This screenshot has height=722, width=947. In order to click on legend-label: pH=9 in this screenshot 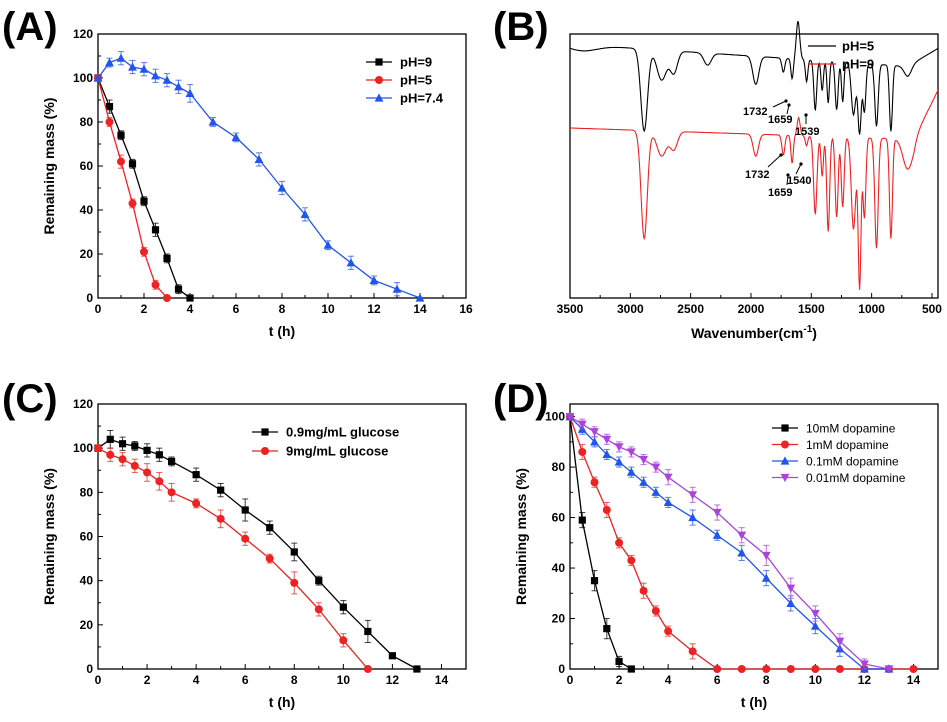, I will do `click(416, 62)`.